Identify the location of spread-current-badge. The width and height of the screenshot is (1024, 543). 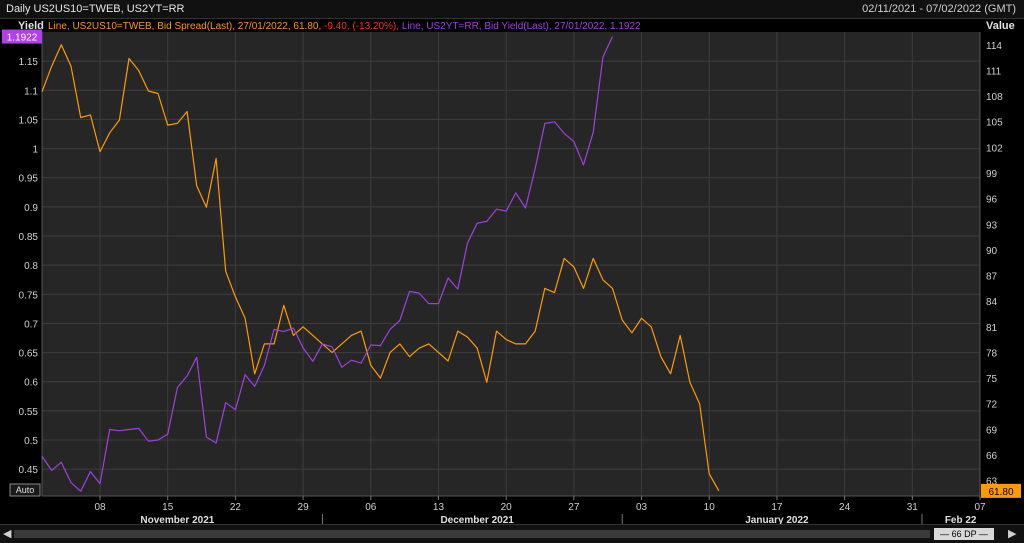
(1001, 490).